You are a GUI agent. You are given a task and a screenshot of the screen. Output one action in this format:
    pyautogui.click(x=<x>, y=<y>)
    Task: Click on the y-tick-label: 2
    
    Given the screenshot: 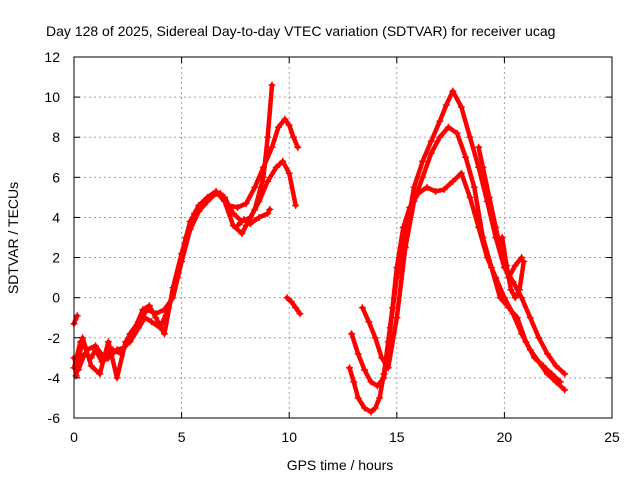 What is the action you would take?
    pyautogui.click(x=56, y=258)
    